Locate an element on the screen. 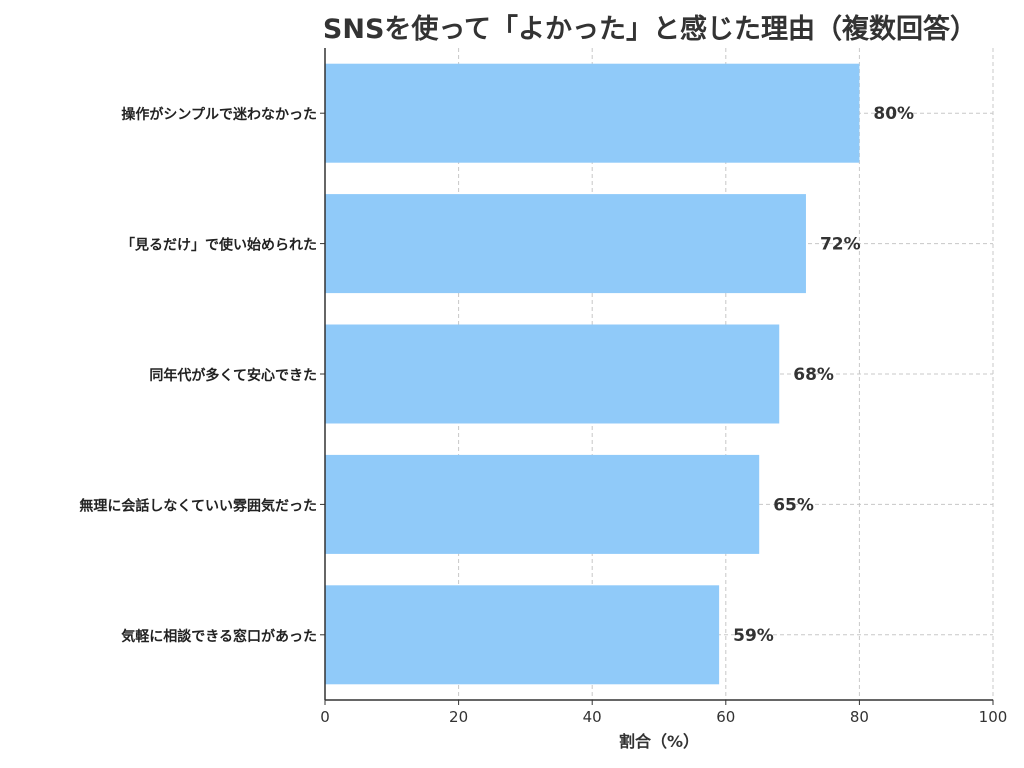  category-label-4: 気軽に相談できる窓口があった is located at coordinates (219, 636).